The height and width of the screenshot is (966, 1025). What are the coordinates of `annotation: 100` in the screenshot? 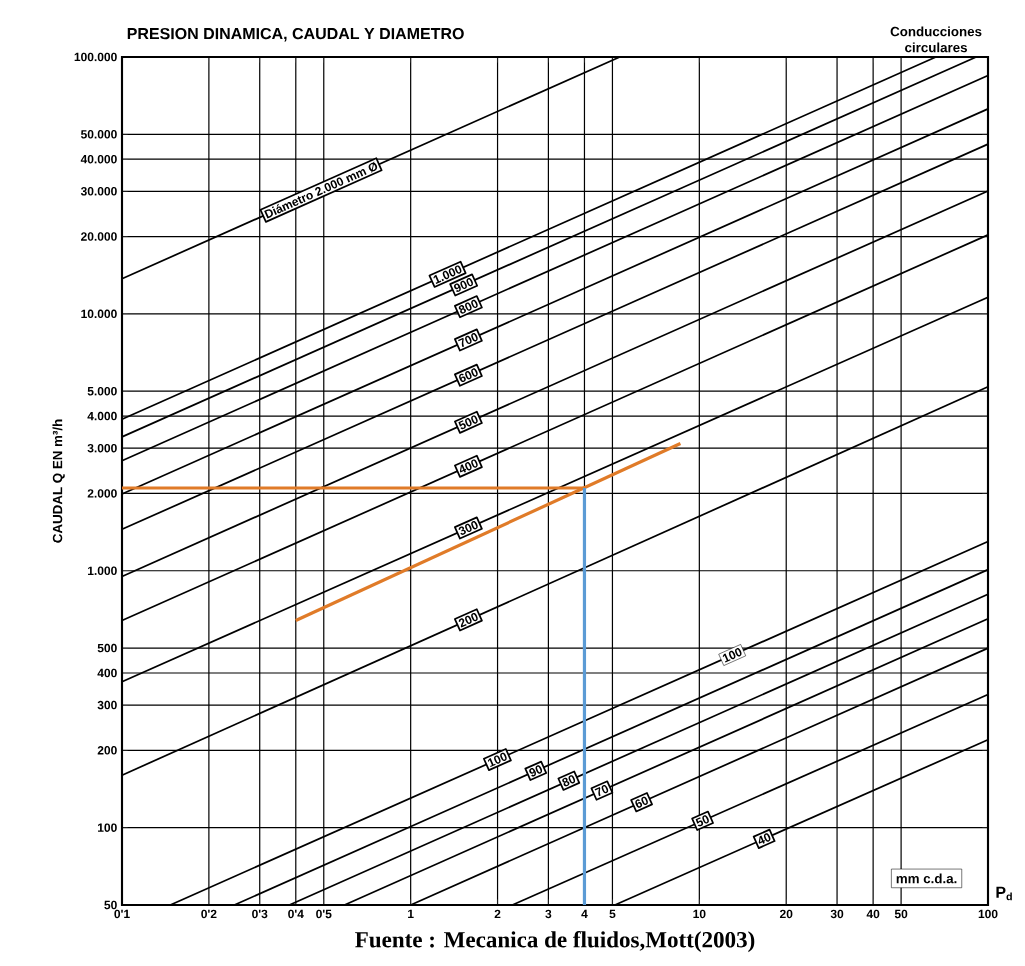 It's located at (732, 655).